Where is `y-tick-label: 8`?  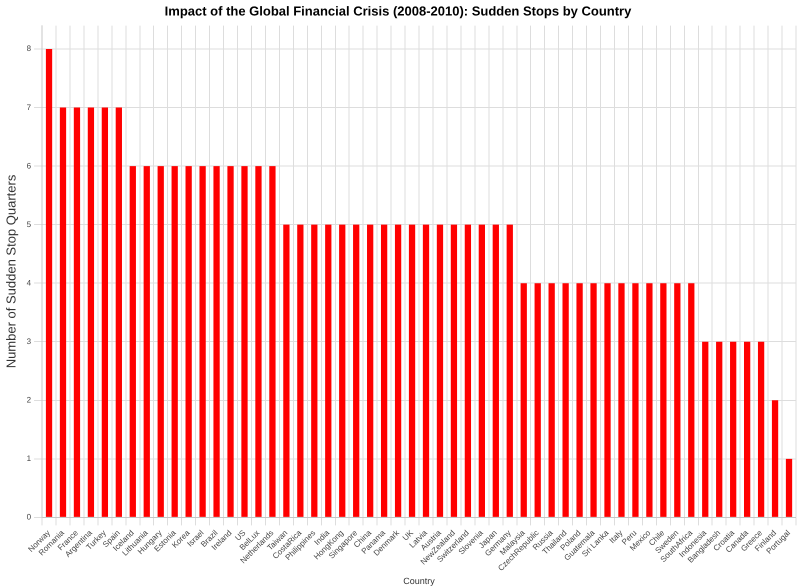
y-tick-label: 8 is located at coordinates (29, 49).